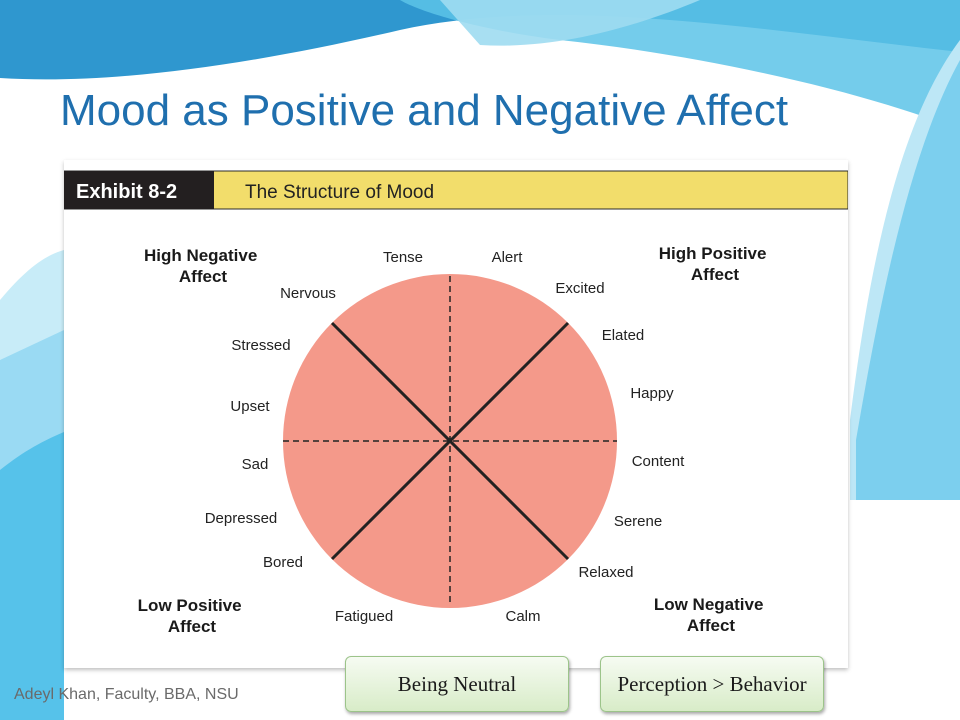 This screenshot has width=960, height=720. What do you see at coordinates (126, 192) in the screenshot?
I see `exhibit-number: Exhibit 8-2` at bounding box center [126, 192].